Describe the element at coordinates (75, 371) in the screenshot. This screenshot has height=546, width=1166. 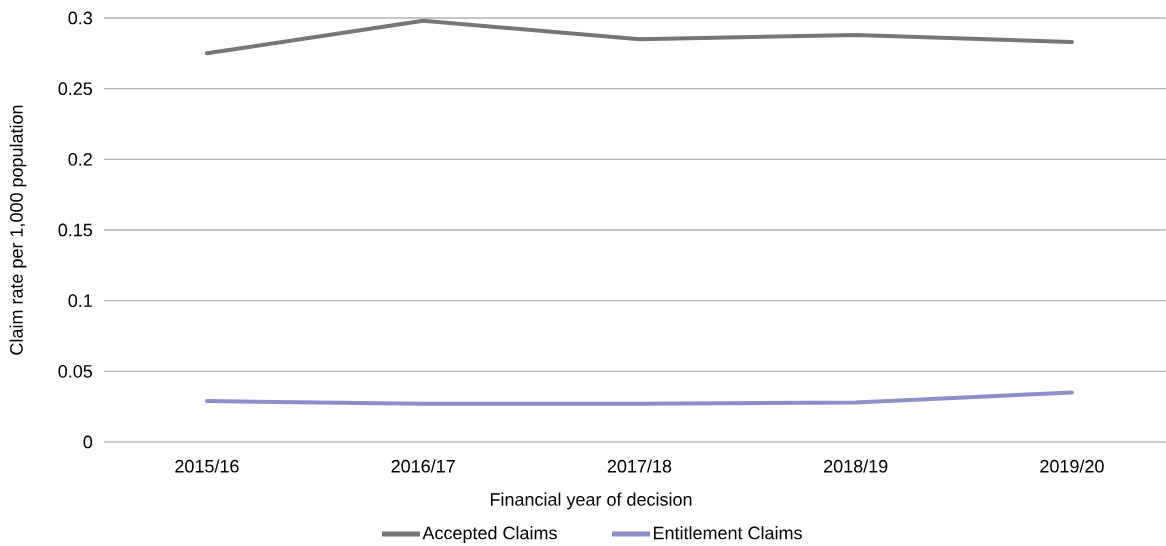
I see `y-tick-label: 0.05` at that location.